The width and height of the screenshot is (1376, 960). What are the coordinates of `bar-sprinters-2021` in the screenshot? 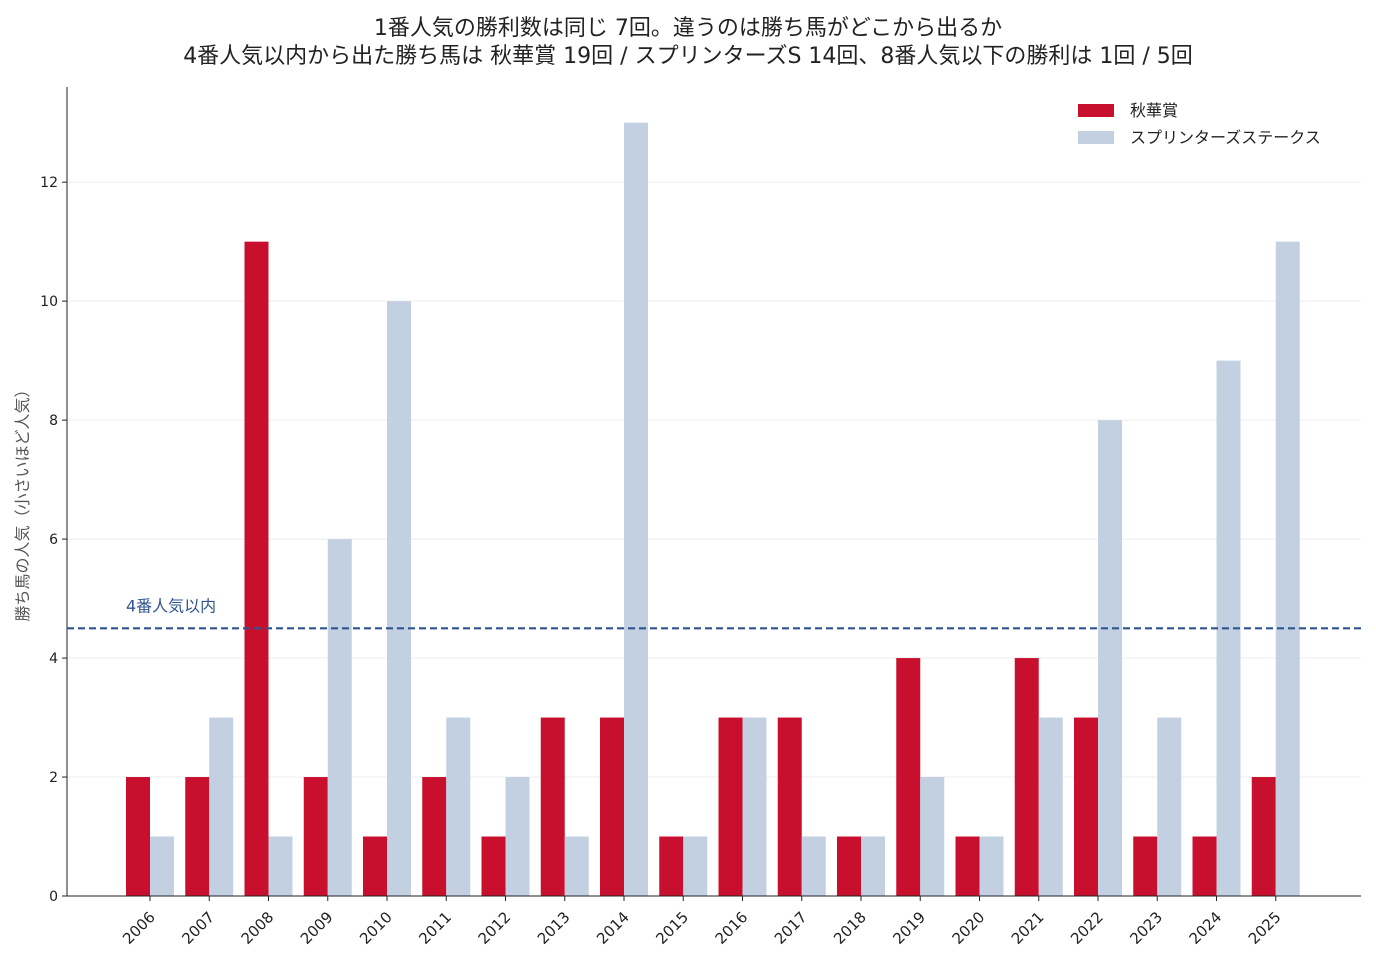 It's located at (1050, 806).